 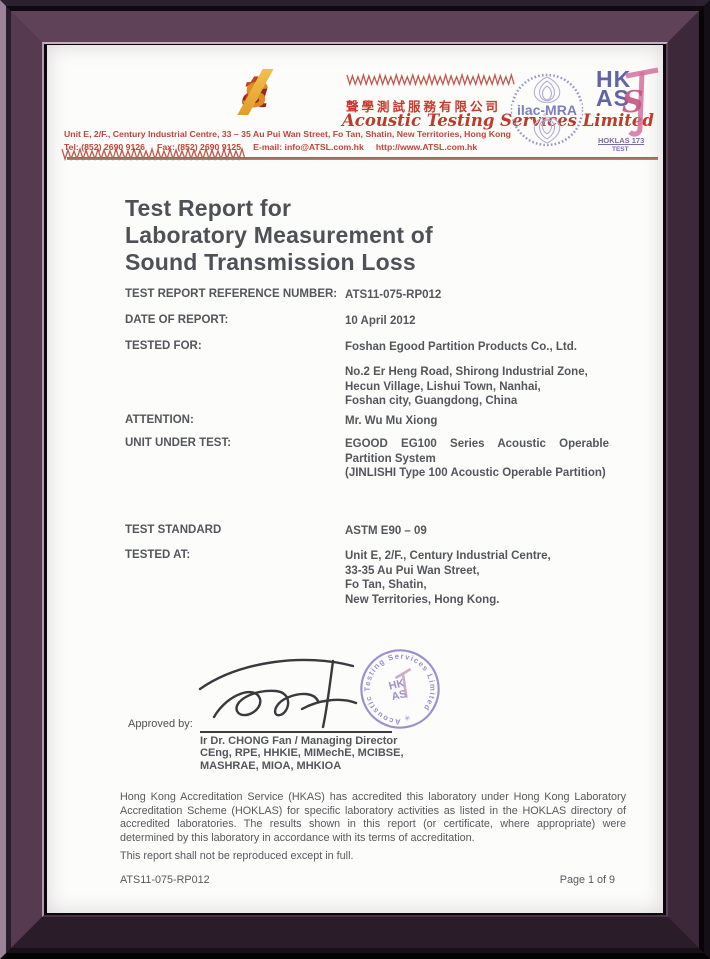 What do you see at coordinates (393, 295) in the screenshot?
I see `field-value-reference-number: ATS11-075-RP012` at bounding box center [393, 295].